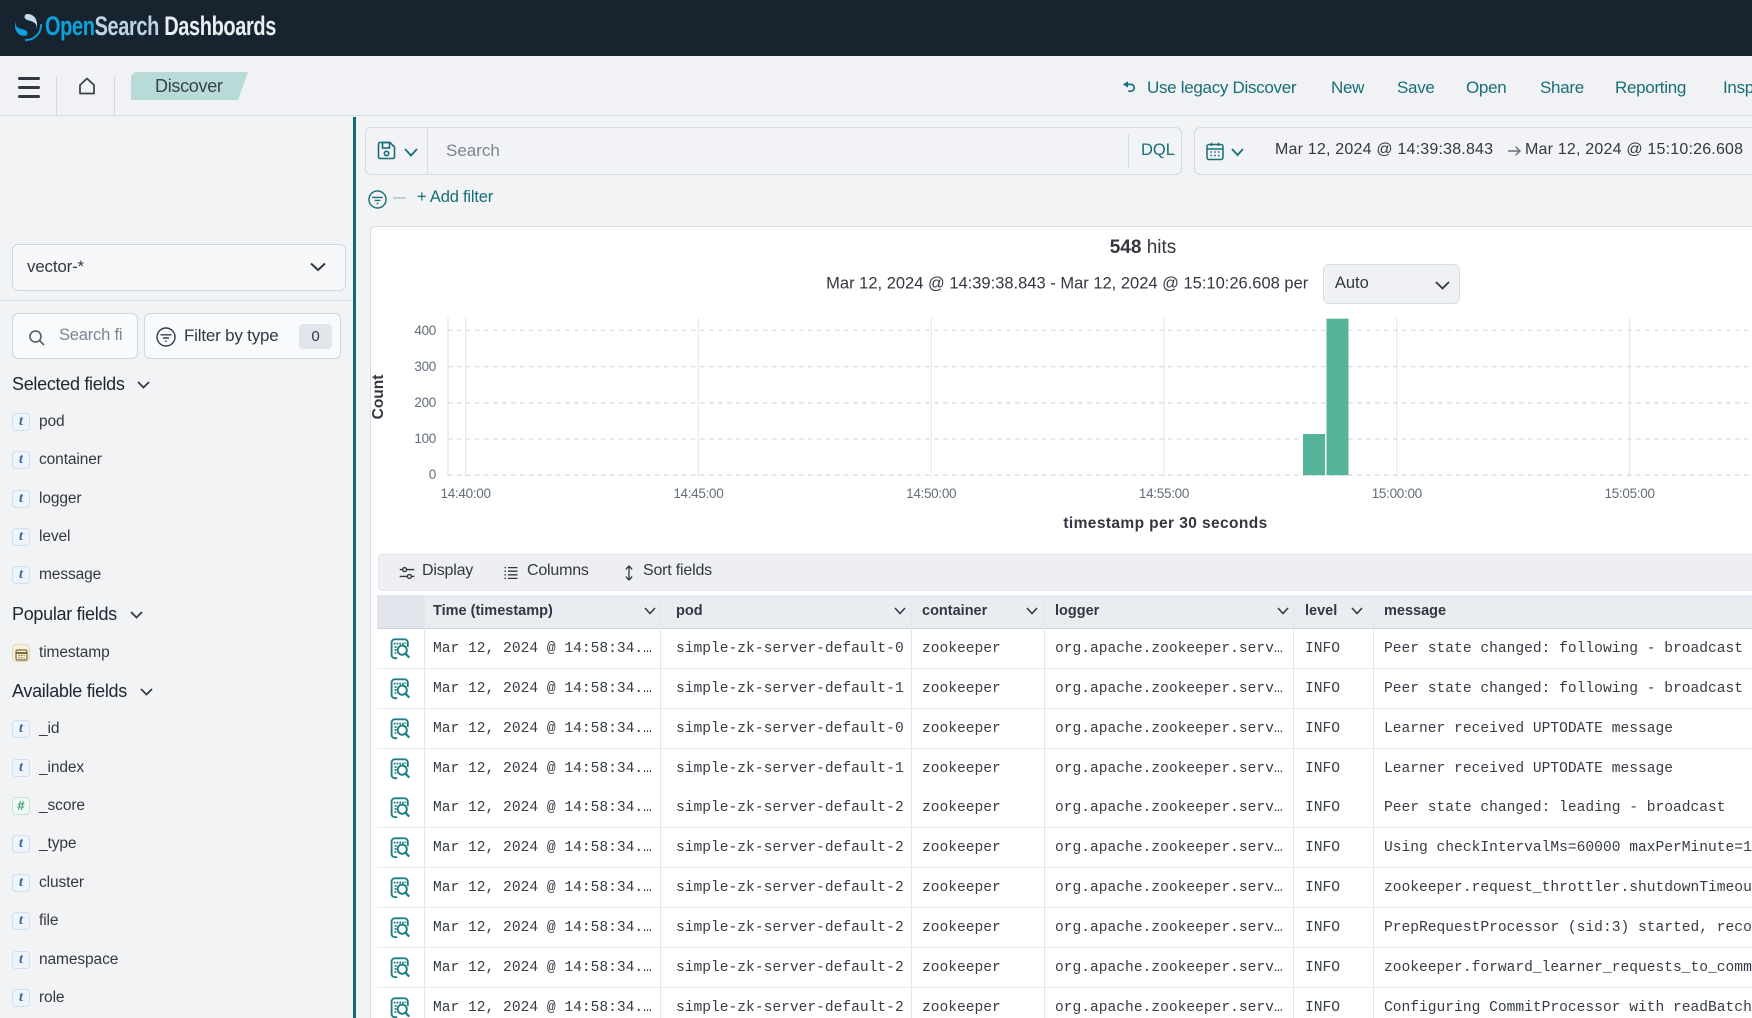  I want to click on svg-text: 14:45:00, so click(698, 493).